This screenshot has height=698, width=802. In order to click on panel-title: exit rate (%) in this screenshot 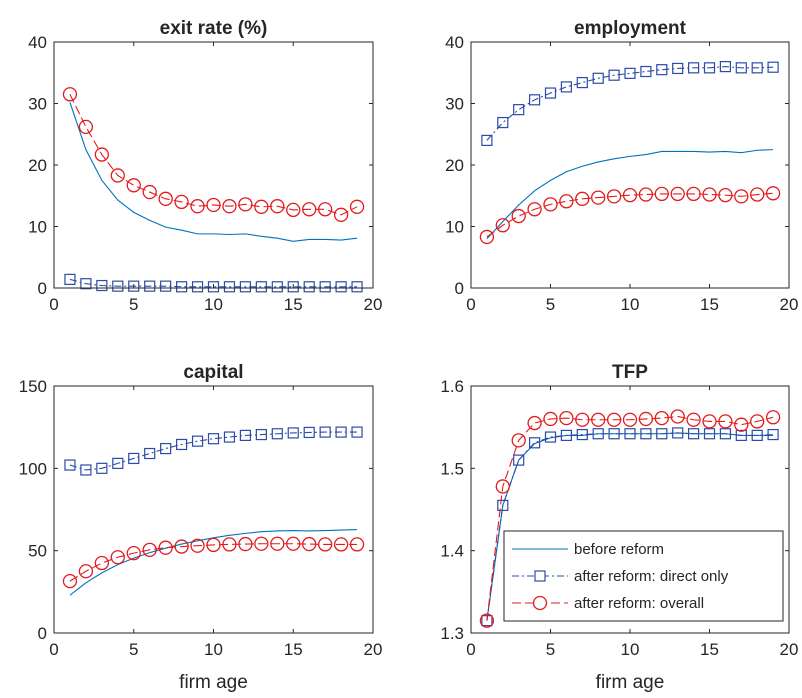, I will do `click(214, 28)`.